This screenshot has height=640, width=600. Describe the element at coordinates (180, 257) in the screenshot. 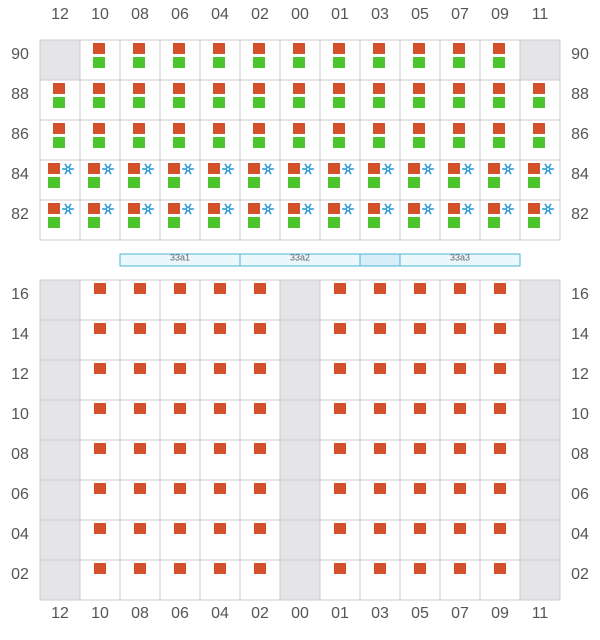

I see `hatch-label: 33a1` at that location.